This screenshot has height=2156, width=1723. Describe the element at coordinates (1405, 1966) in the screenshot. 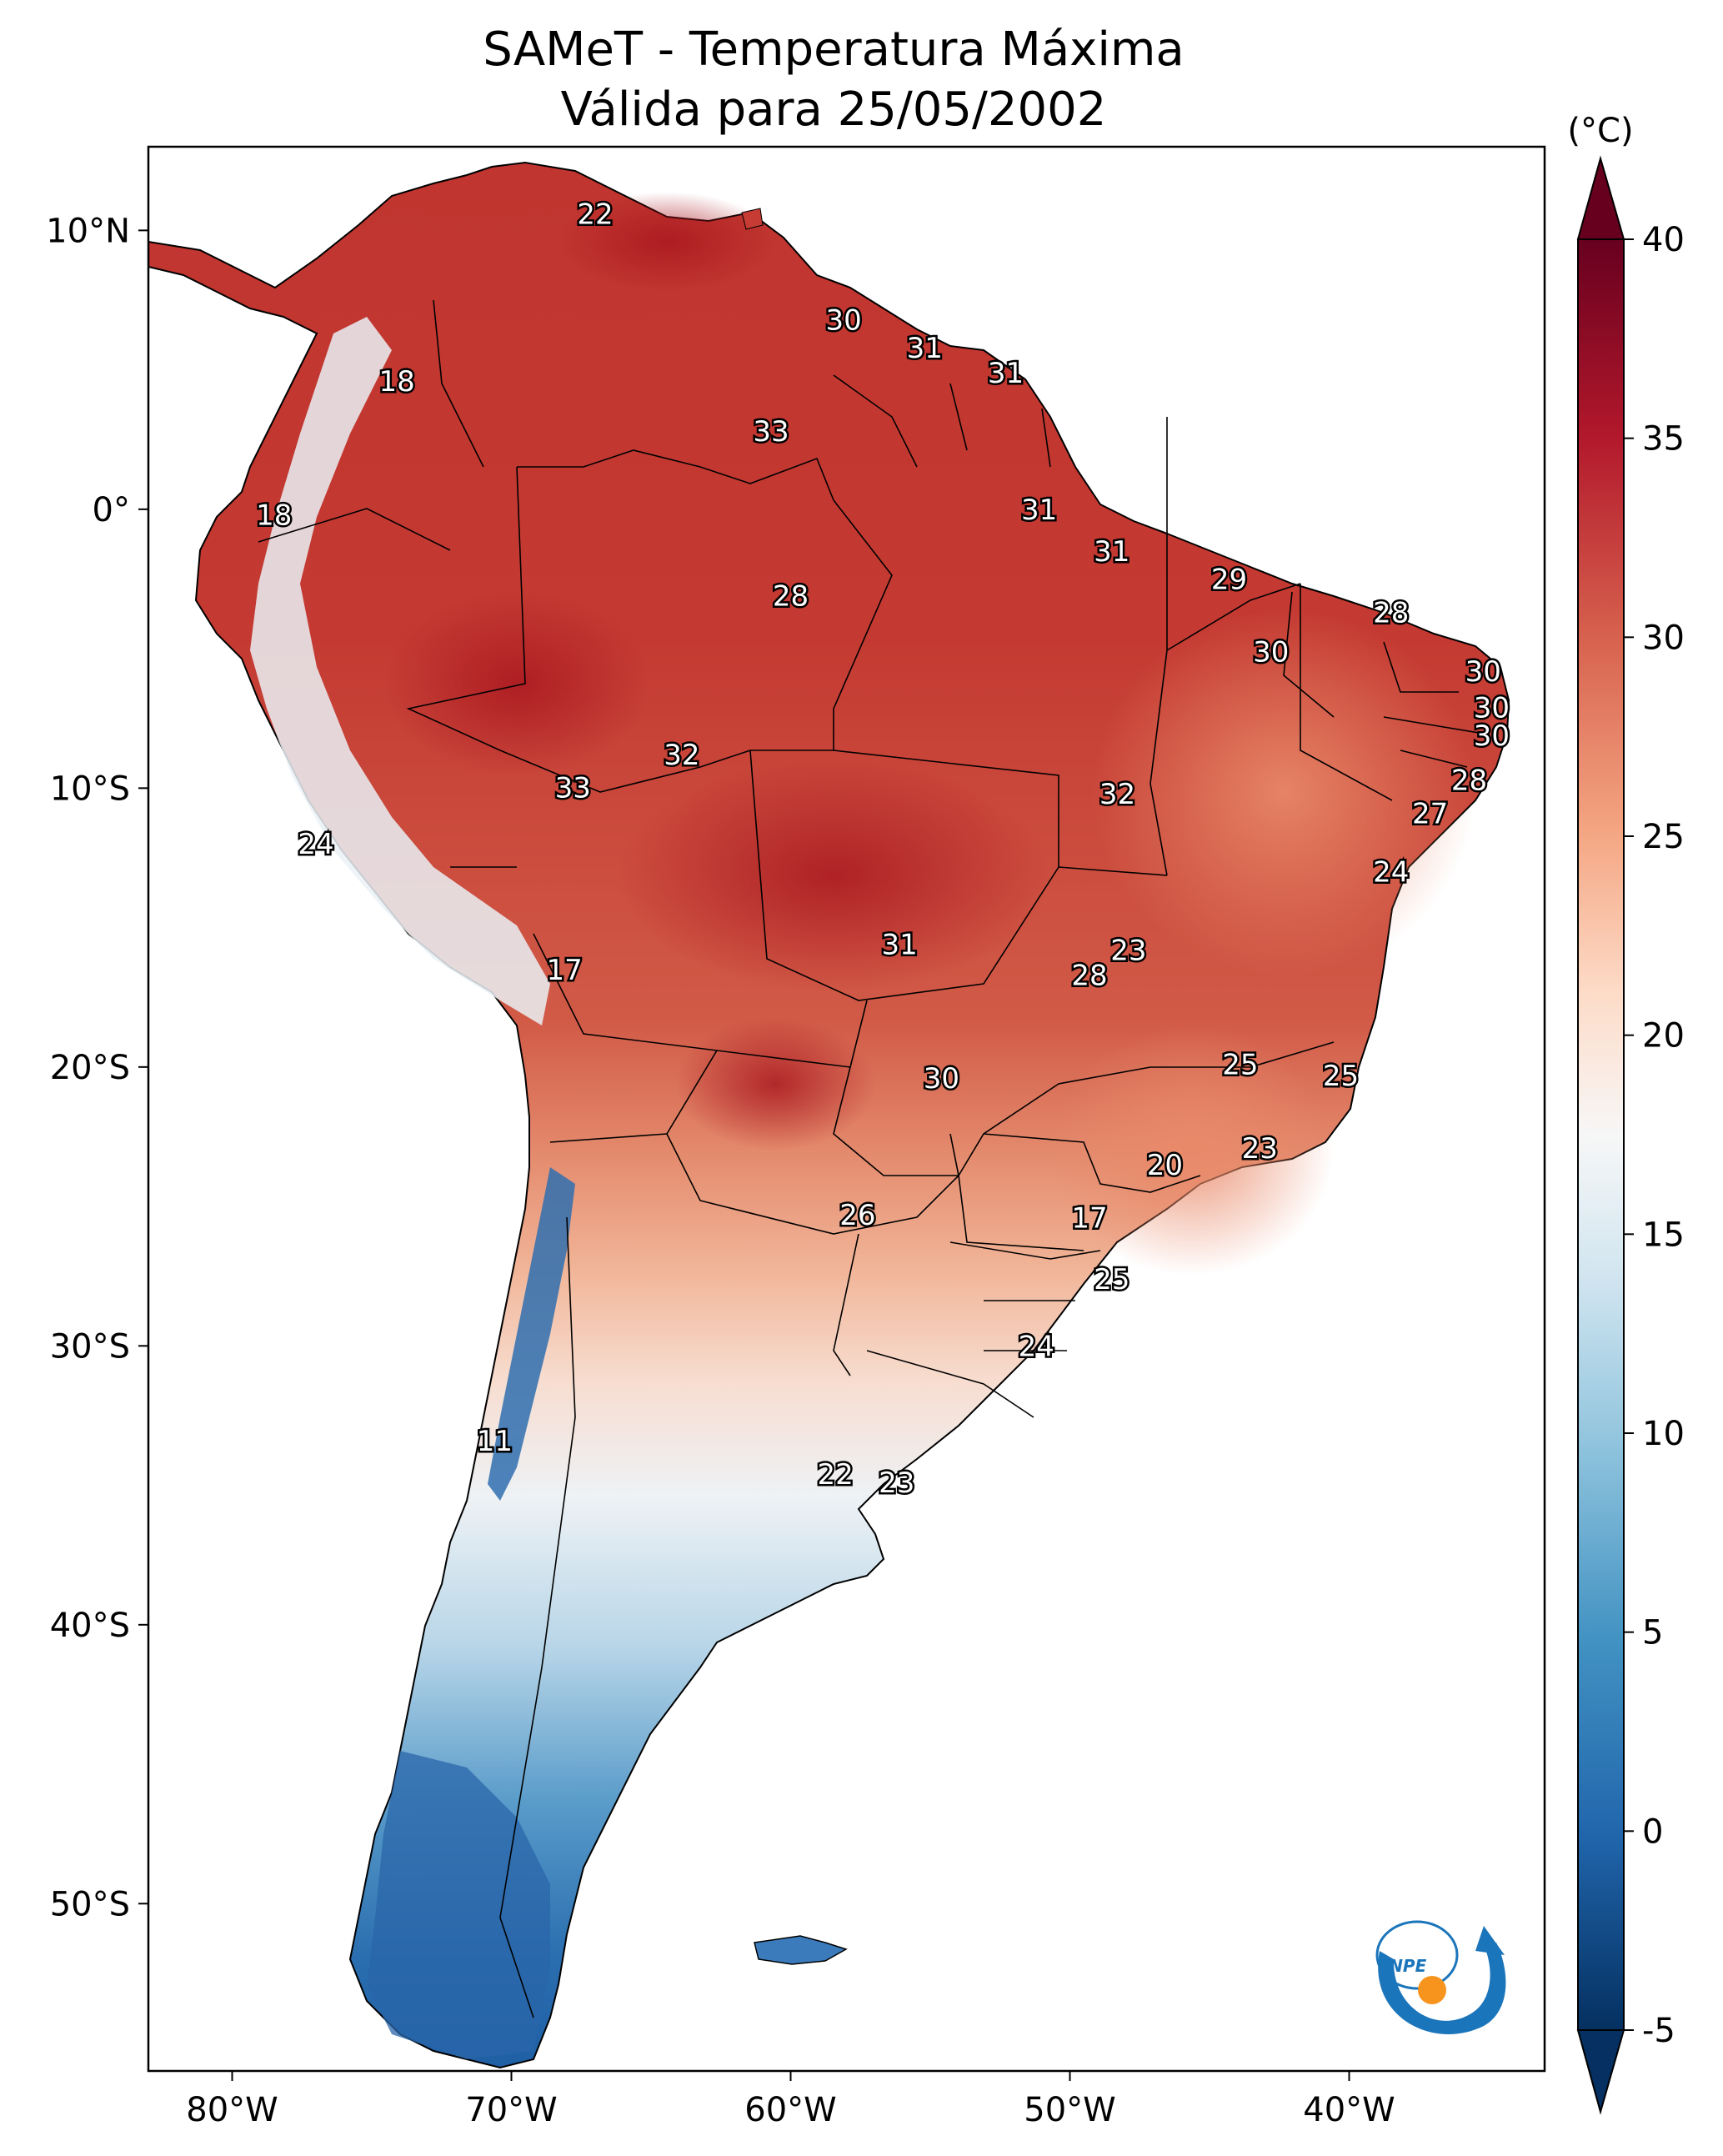

I see `inpe-logo-text: INPE` at that location.